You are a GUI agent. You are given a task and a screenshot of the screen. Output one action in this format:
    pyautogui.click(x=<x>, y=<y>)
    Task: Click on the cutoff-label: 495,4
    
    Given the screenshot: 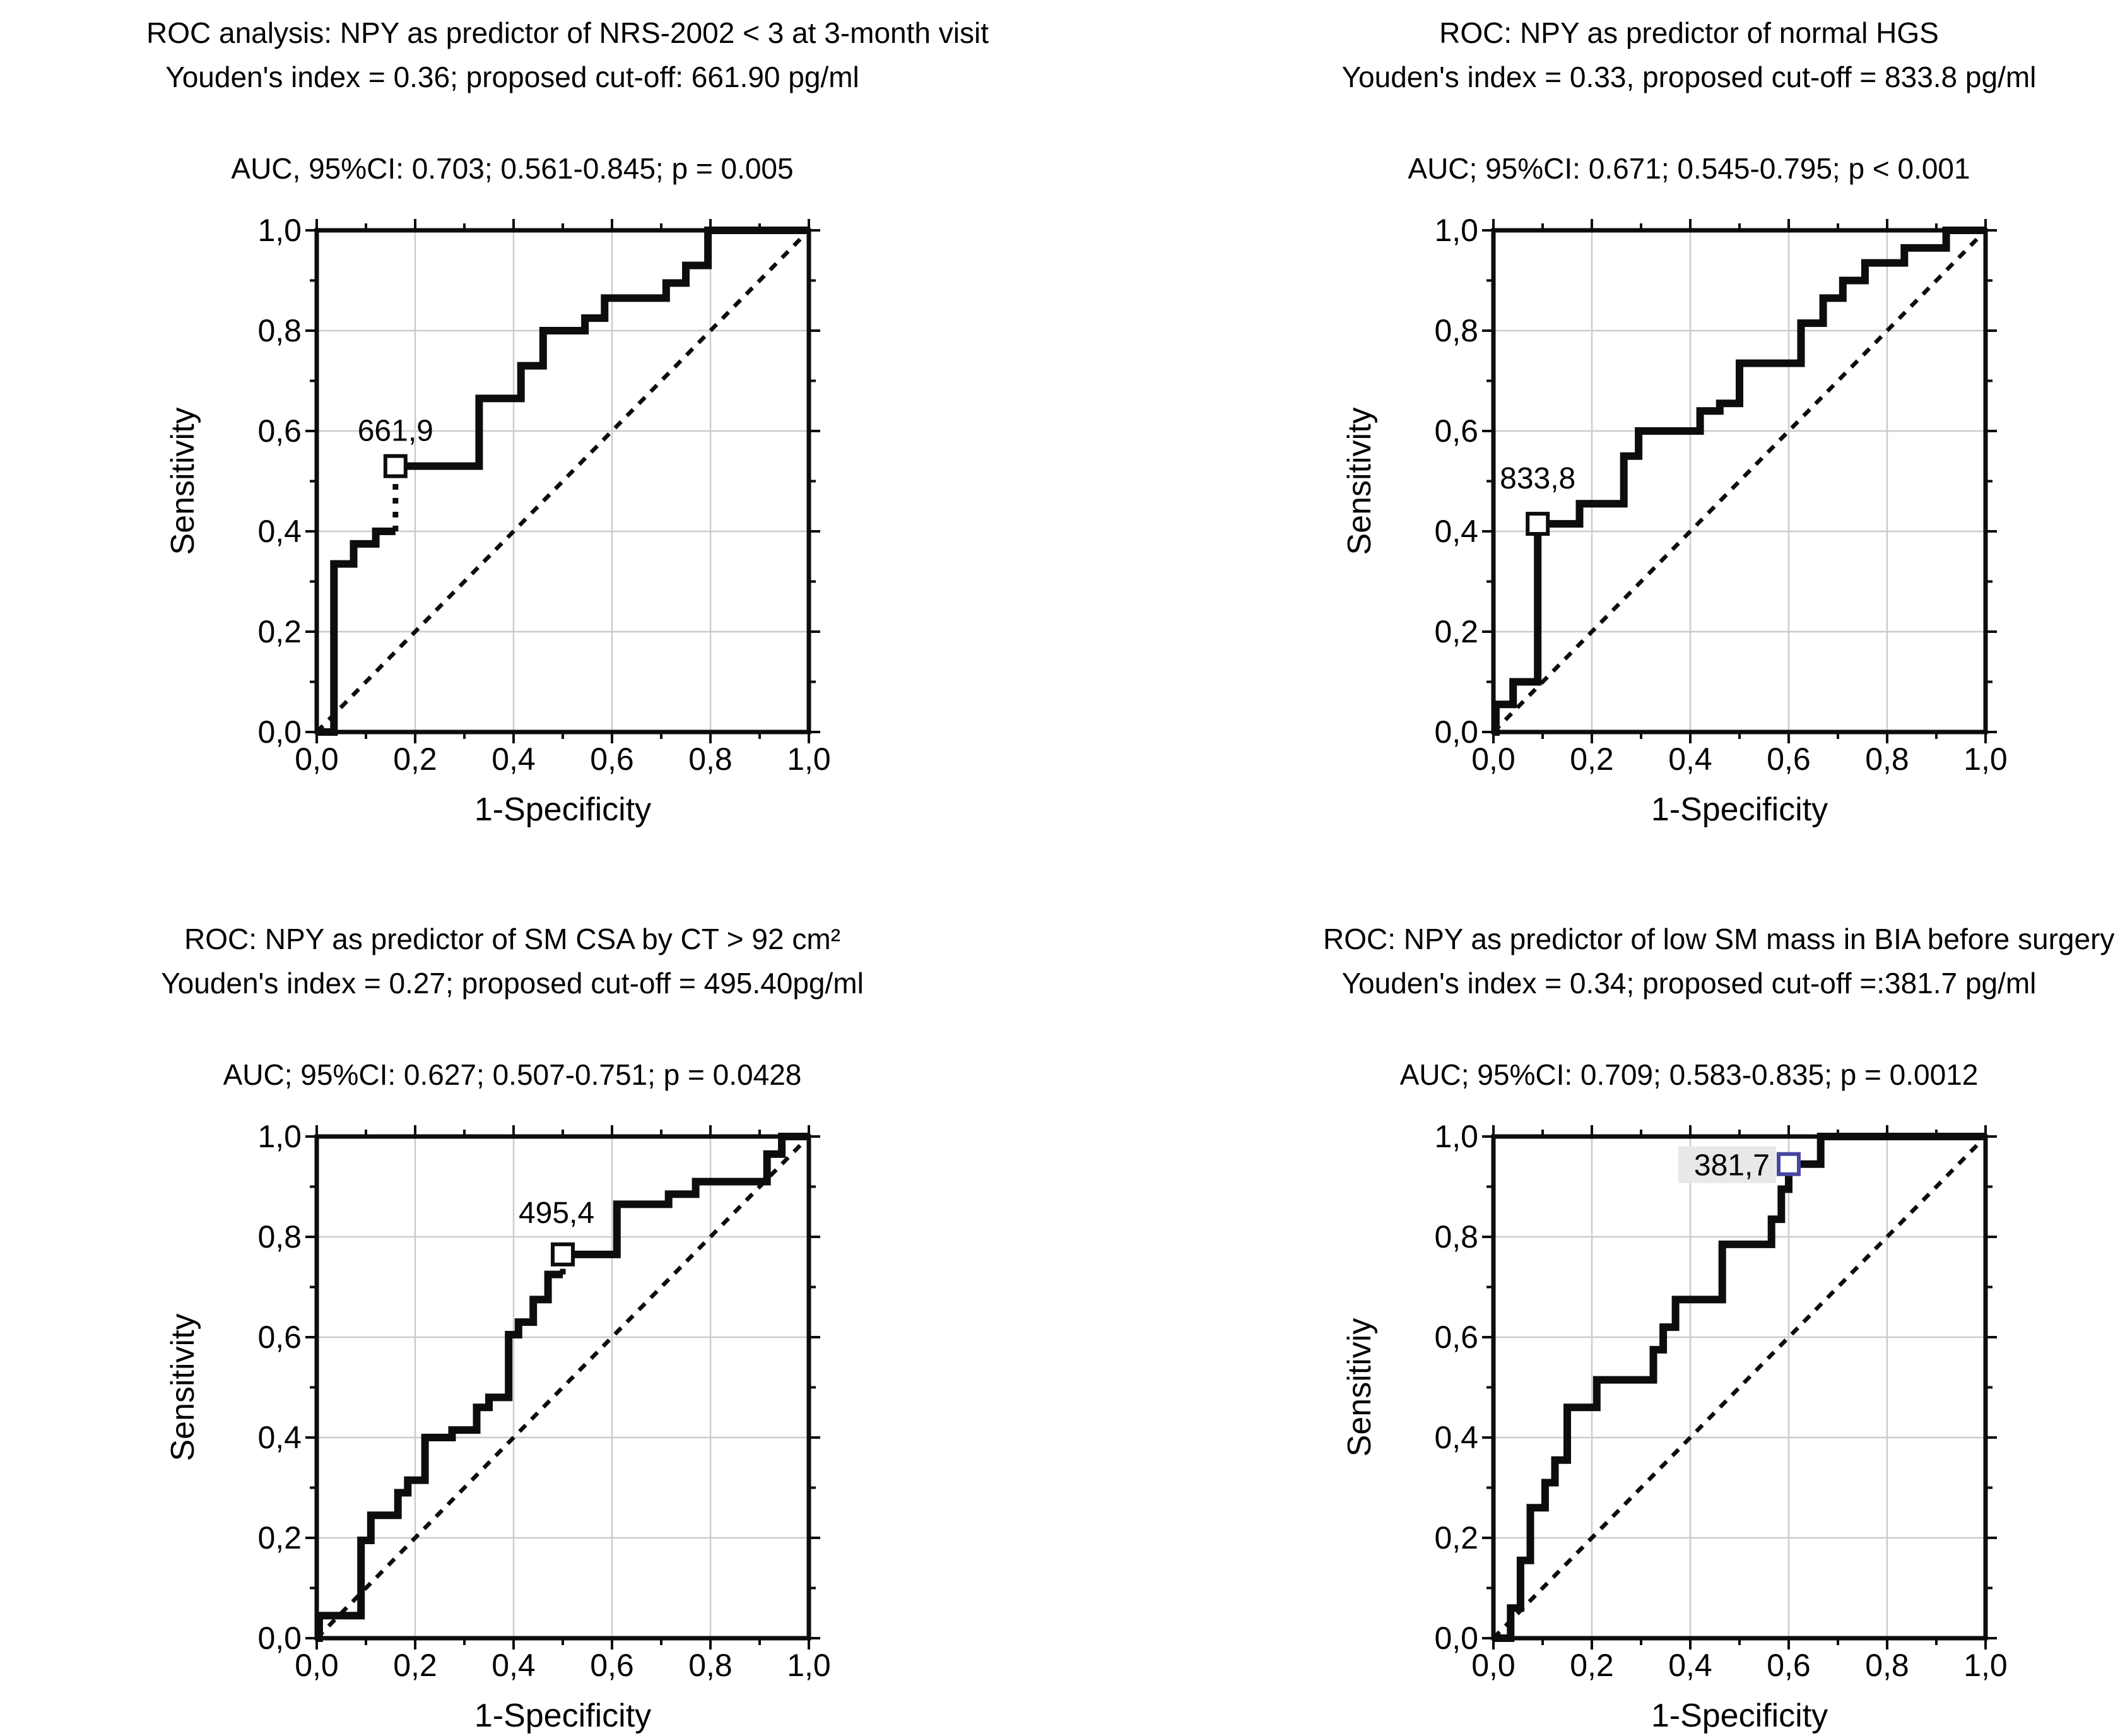 What is the action you would take?
    pyautogui.click(x=556, y=1213)
    